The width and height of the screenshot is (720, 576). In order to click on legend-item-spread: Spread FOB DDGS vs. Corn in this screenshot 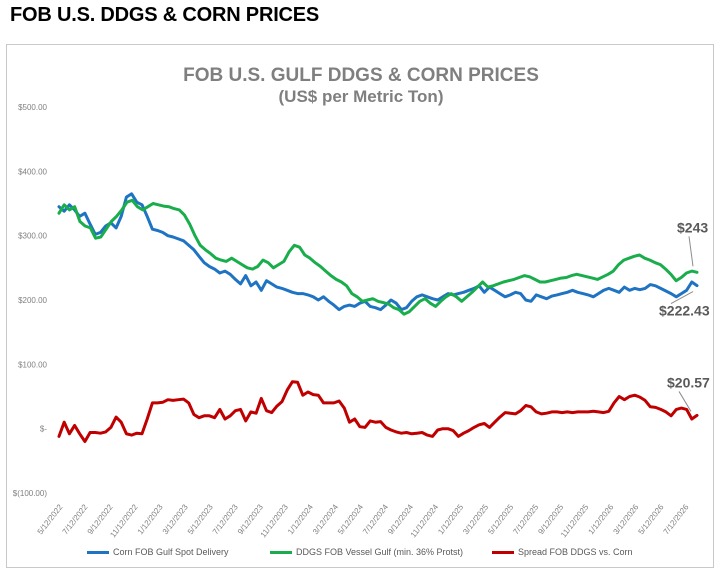, I will do `click(562, 552)`.